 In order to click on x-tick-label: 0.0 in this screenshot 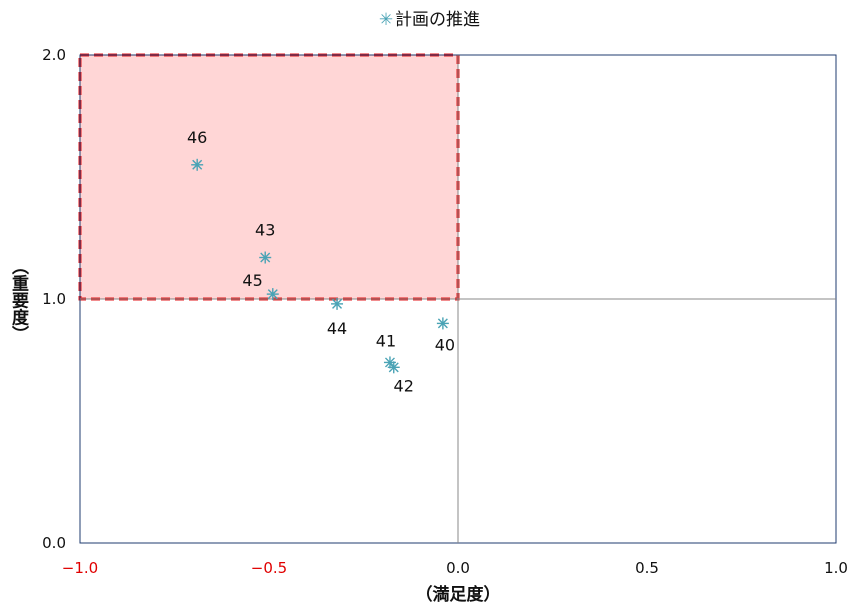, I will do `click(458, 568)`.